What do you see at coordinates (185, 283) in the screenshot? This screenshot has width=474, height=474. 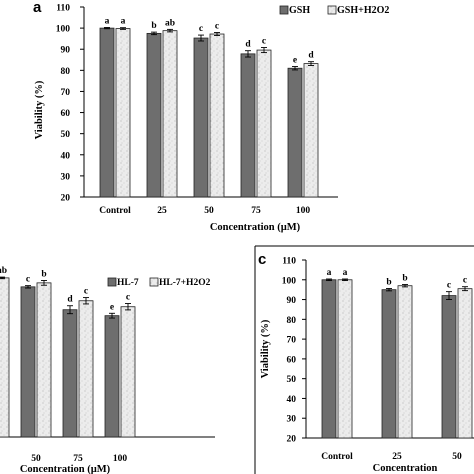 I see `legend-label: HL-7+H2O2` at bounding box center [185, 283].